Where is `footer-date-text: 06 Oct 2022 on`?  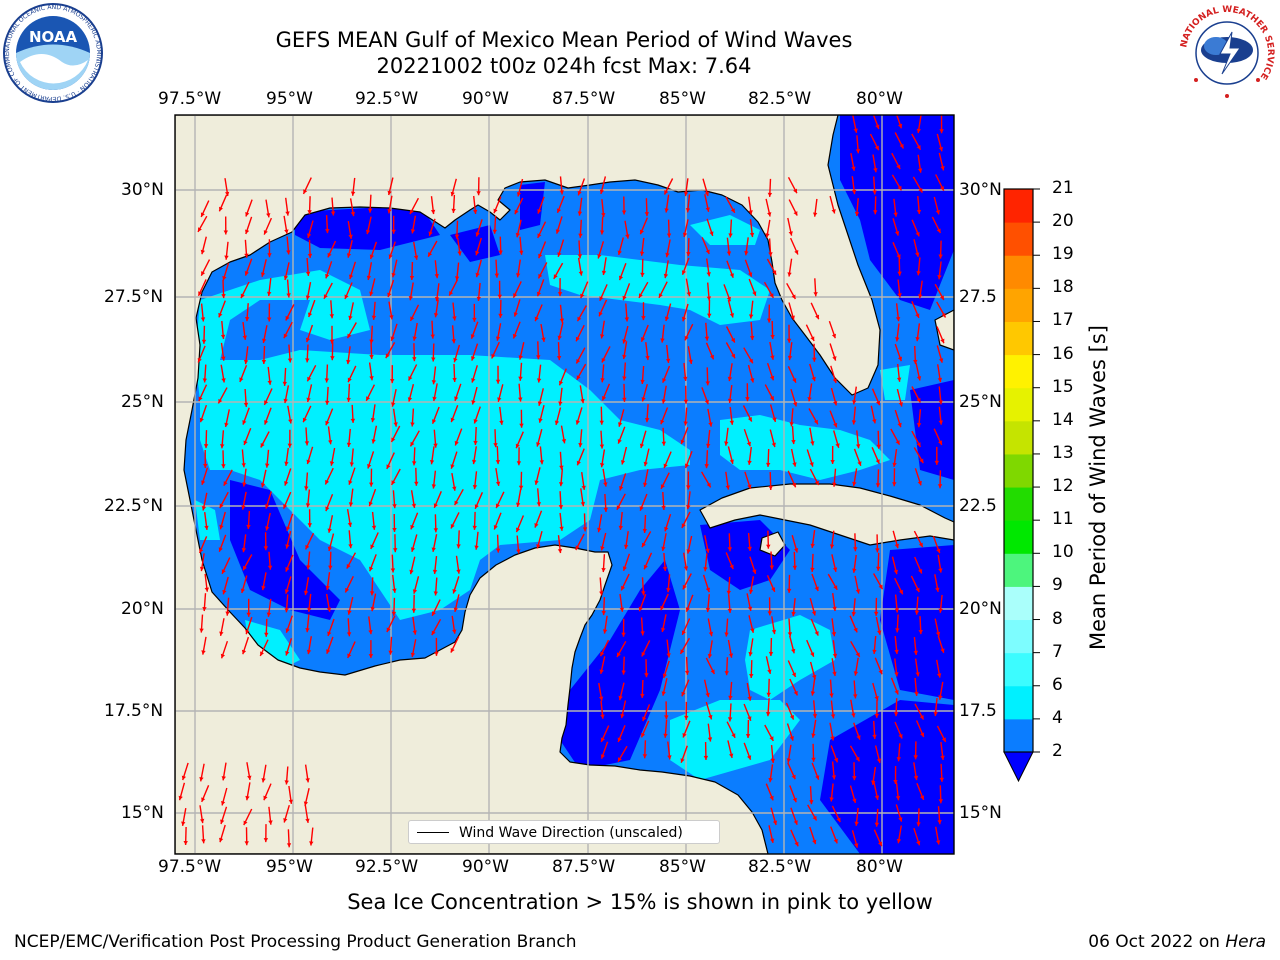 footer-date-text: 06 Oct 2022 on is located at coordinates (1157, 942).